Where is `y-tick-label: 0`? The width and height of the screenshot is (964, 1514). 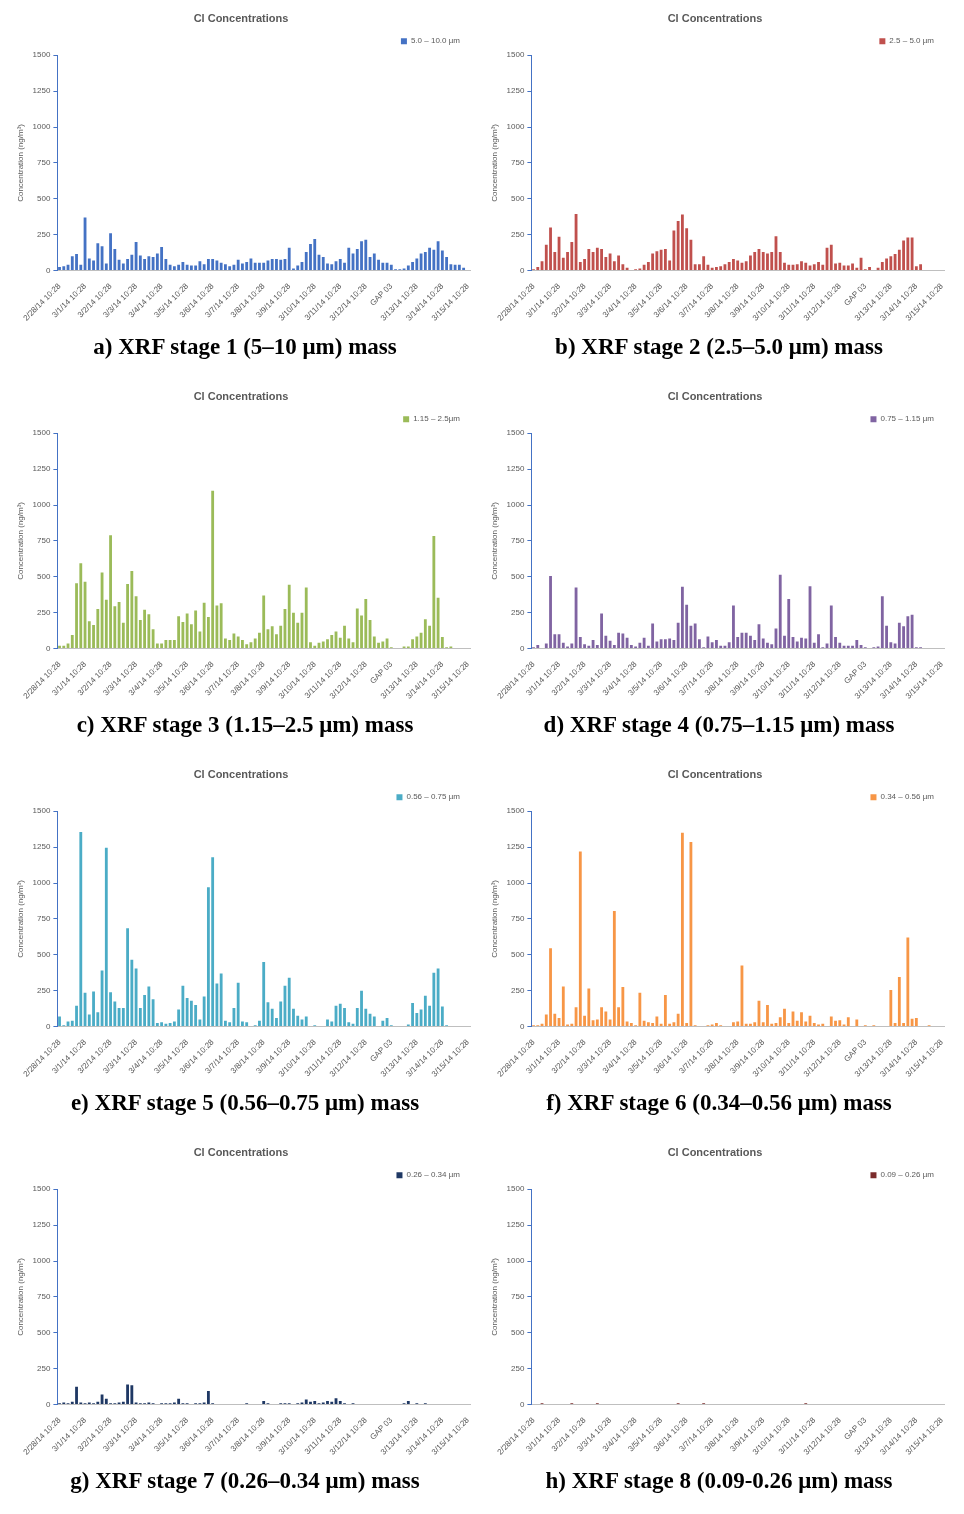
y-tick-label: 0 is located at coordinates (48, 1404).